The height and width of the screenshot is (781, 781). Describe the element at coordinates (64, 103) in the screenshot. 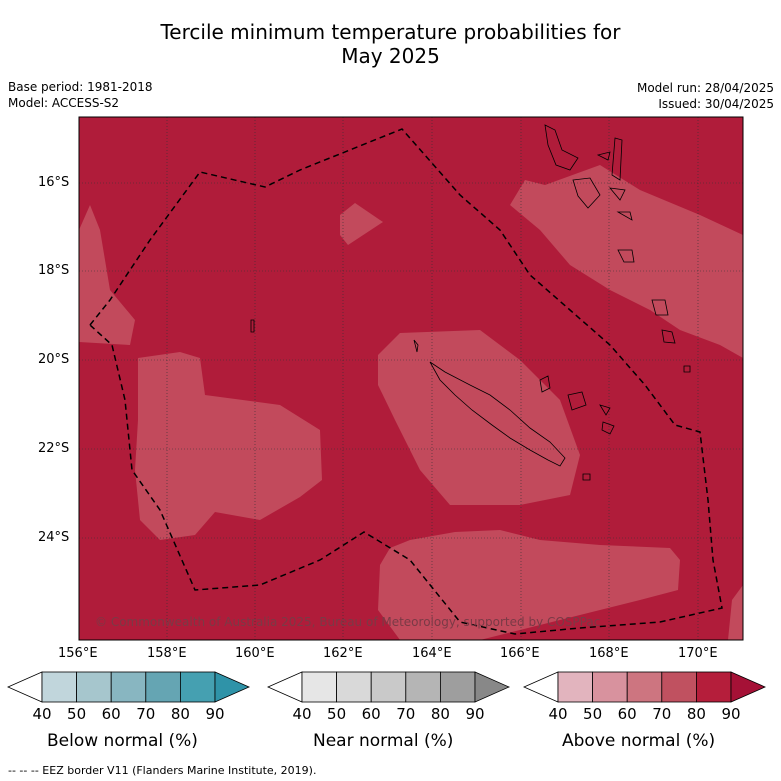

I see `model-name: Model: ACCESS-S2` at that location.